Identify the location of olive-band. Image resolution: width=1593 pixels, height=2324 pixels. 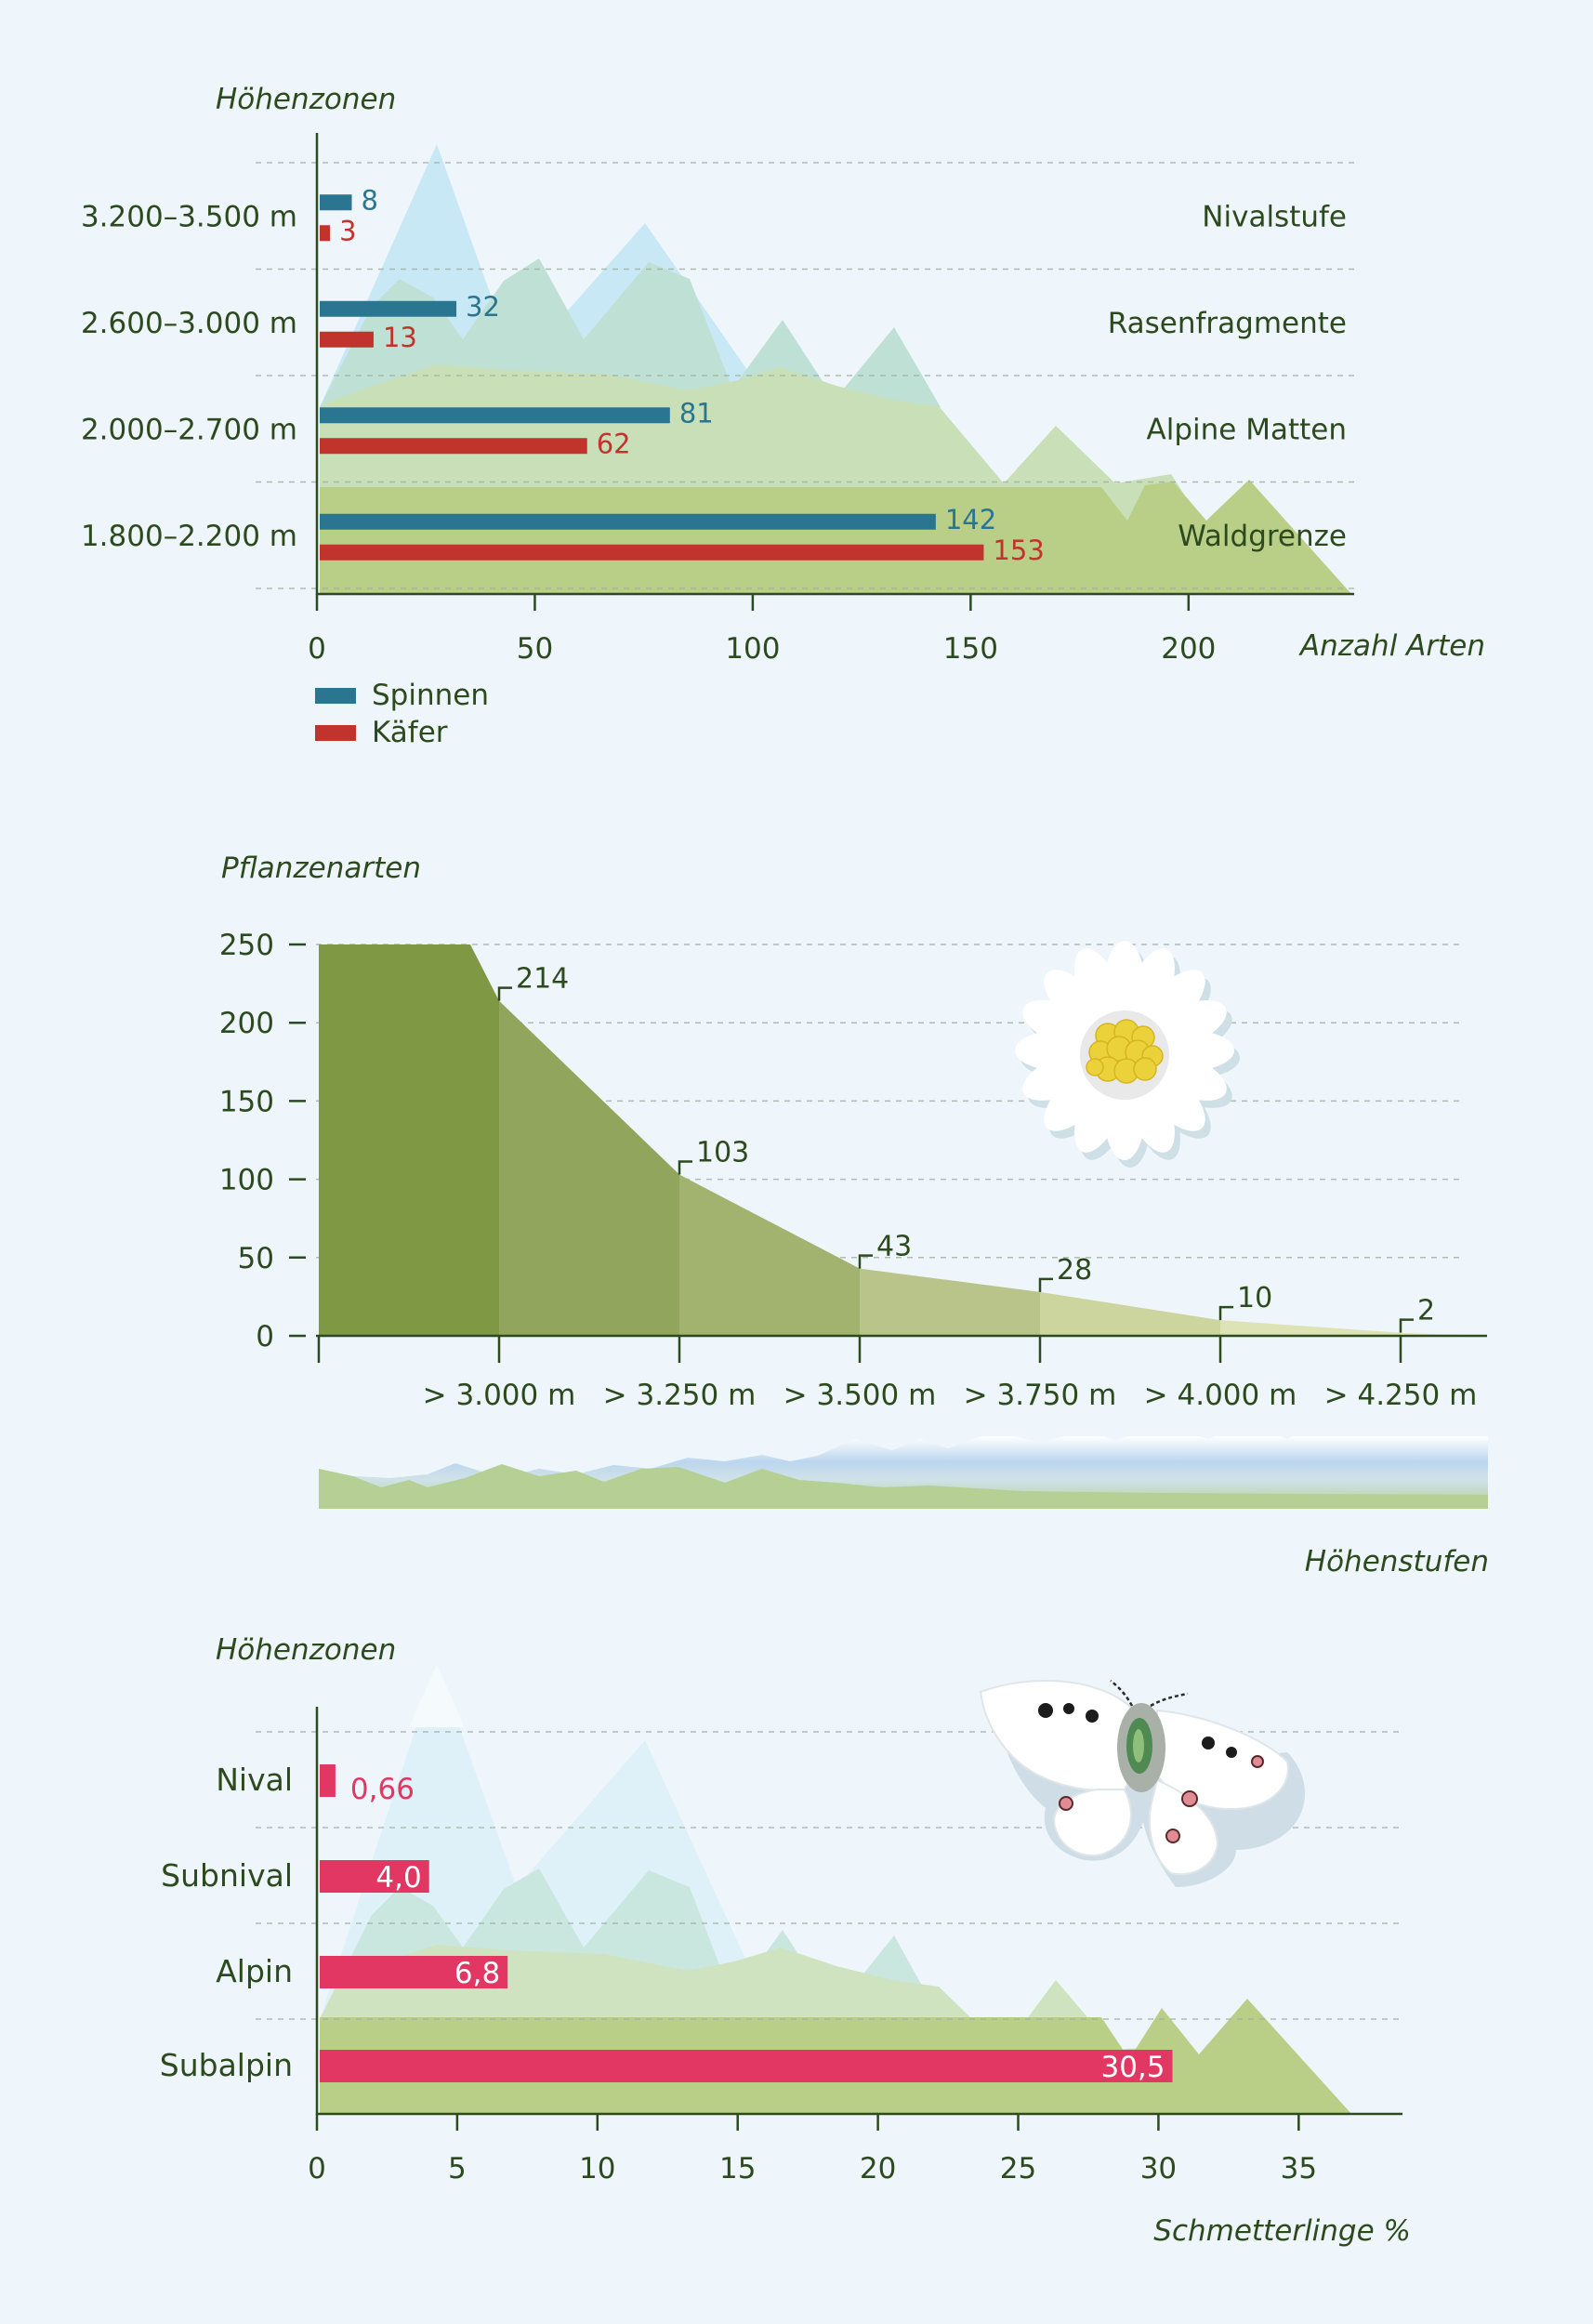
(836, 537).